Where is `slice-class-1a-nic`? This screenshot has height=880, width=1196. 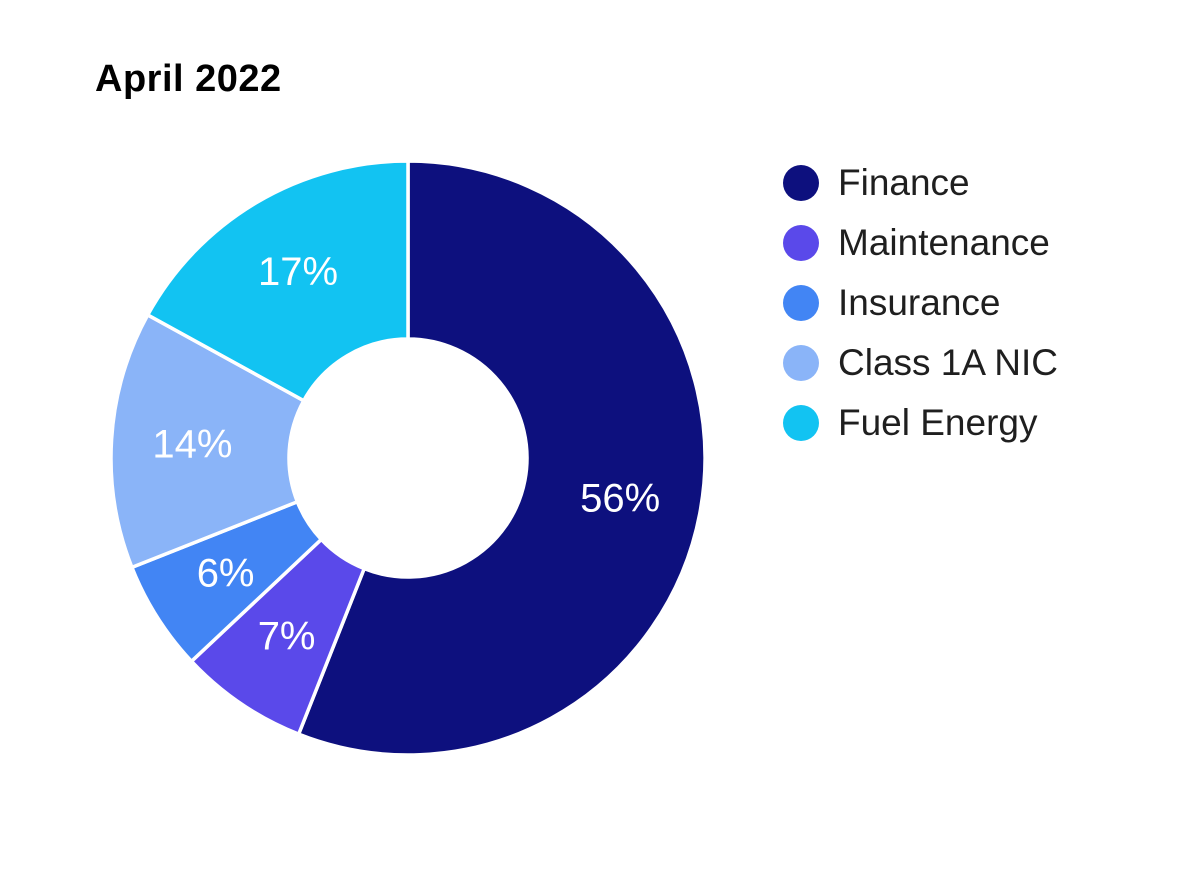
slice-class-1a-nic is located at coordinates (207, 441).